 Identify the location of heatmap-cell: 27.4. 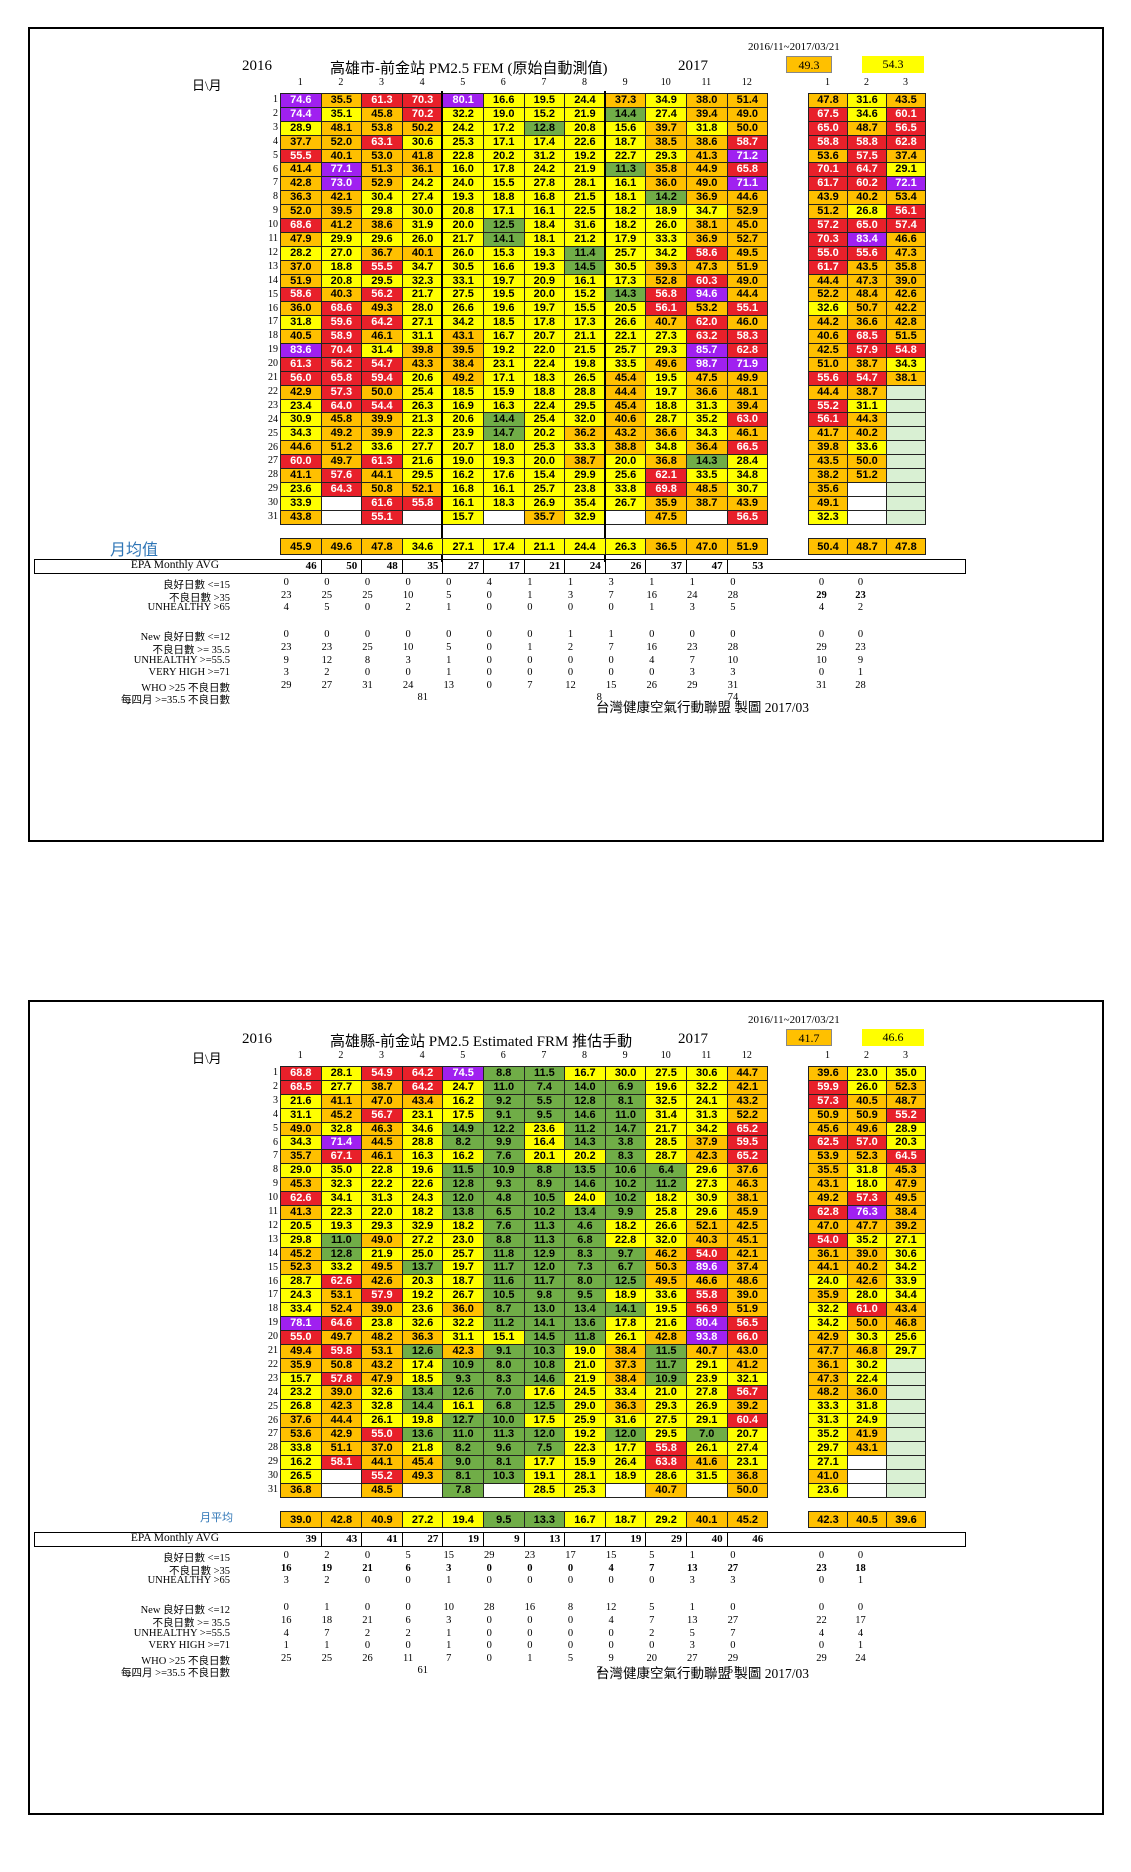
(666, 114).